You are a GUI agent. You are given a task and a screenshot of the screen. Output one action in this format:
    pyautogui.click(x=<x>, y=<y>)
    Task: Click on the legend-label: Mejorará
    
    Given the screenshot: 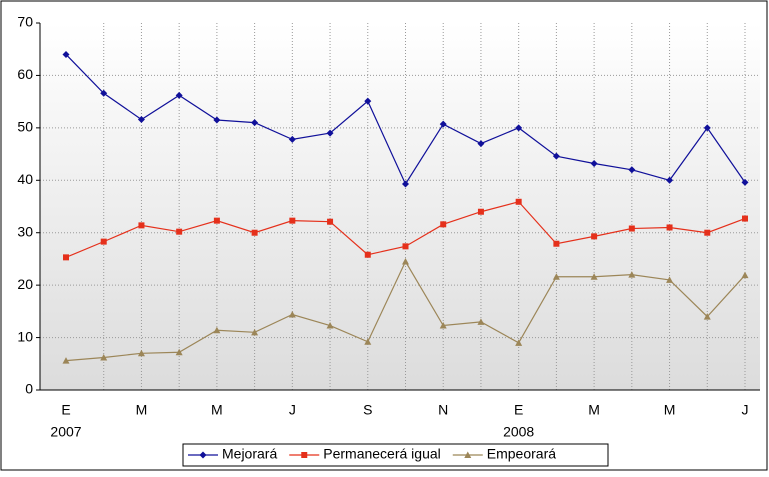 What is the action you would take?
    pyautogui.click(x=249, y=454)
    